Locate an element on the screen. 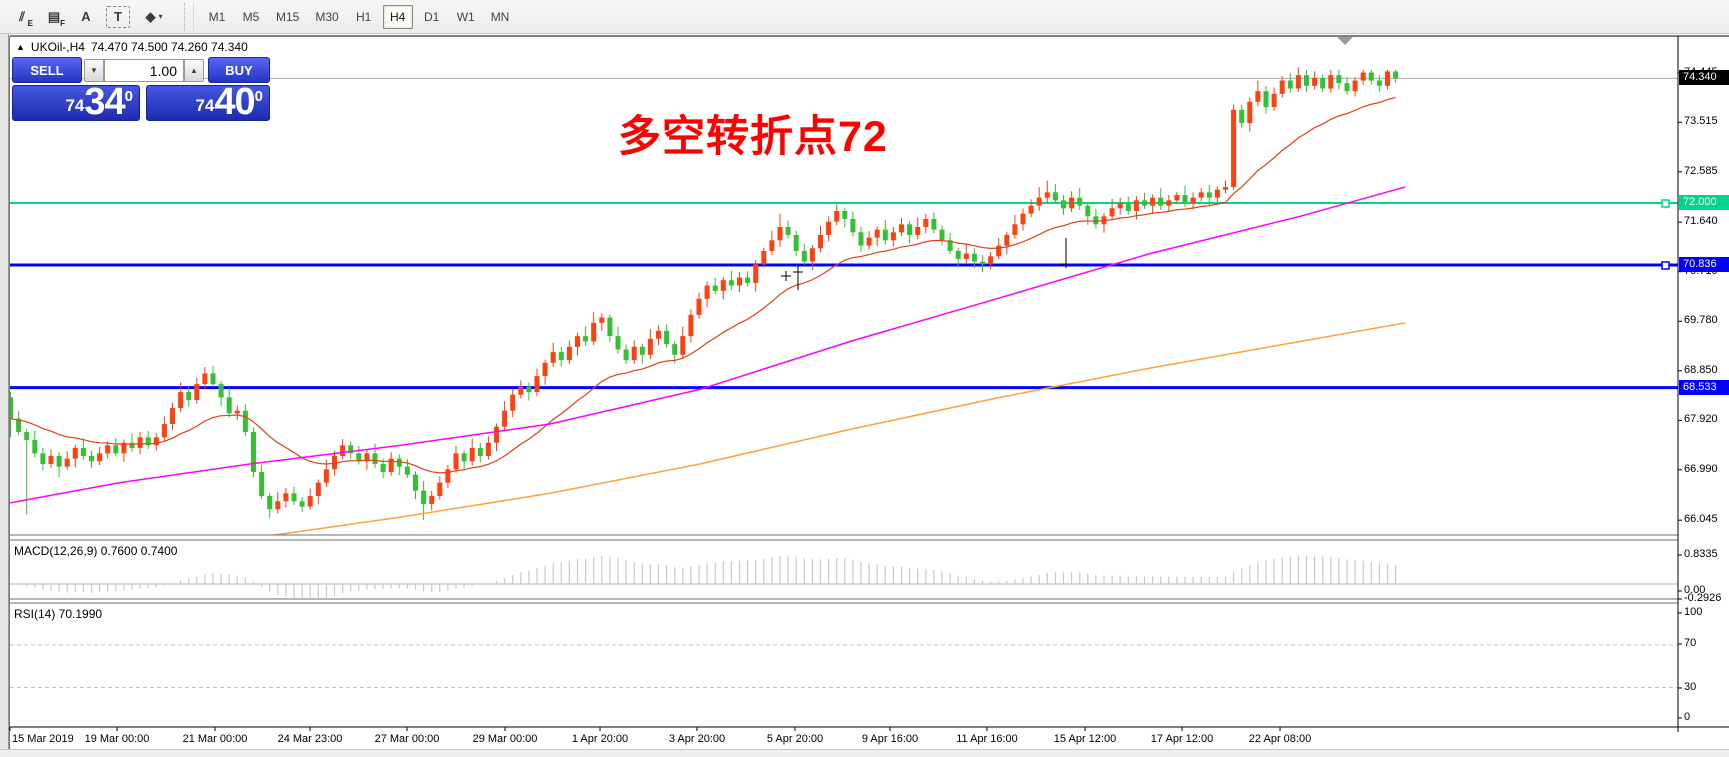  bid-price-big: 34 is located at coordinates (104, 102).